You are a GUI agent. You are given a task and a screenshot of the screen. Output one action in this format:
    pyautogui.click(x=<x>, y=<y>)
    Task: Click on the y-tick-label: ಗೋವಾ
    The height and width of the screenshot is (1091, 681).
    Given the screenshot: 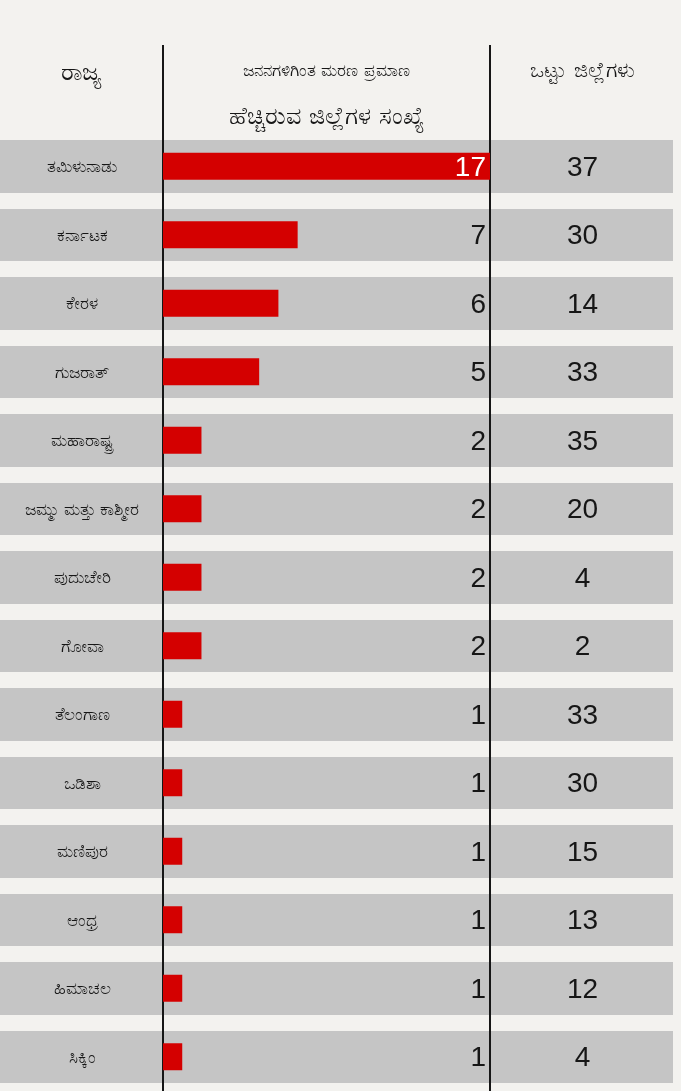 What is the action you would take?
    pyautogui.click(x=82, y=645)
    